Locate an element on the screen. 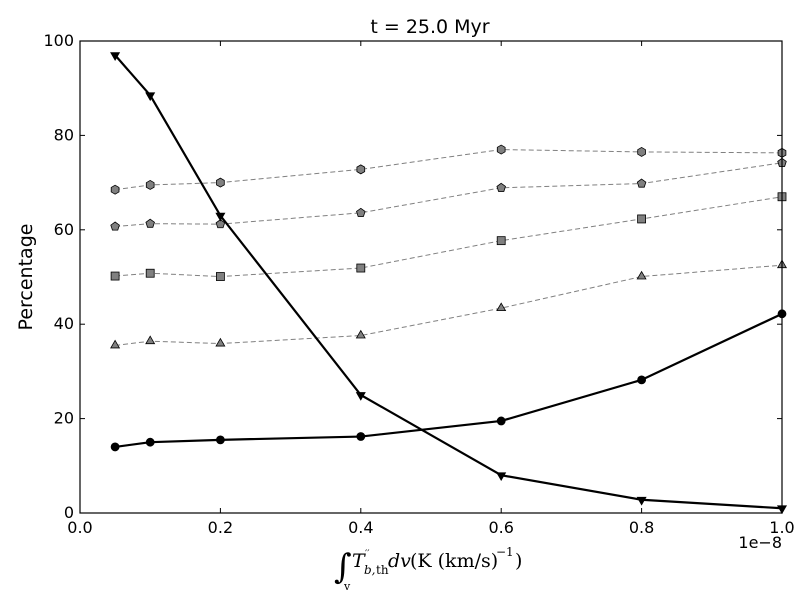 Image resolution: width=812 pixels, height=612 pixels. series-pentagon is located at coordinates (448, 194).